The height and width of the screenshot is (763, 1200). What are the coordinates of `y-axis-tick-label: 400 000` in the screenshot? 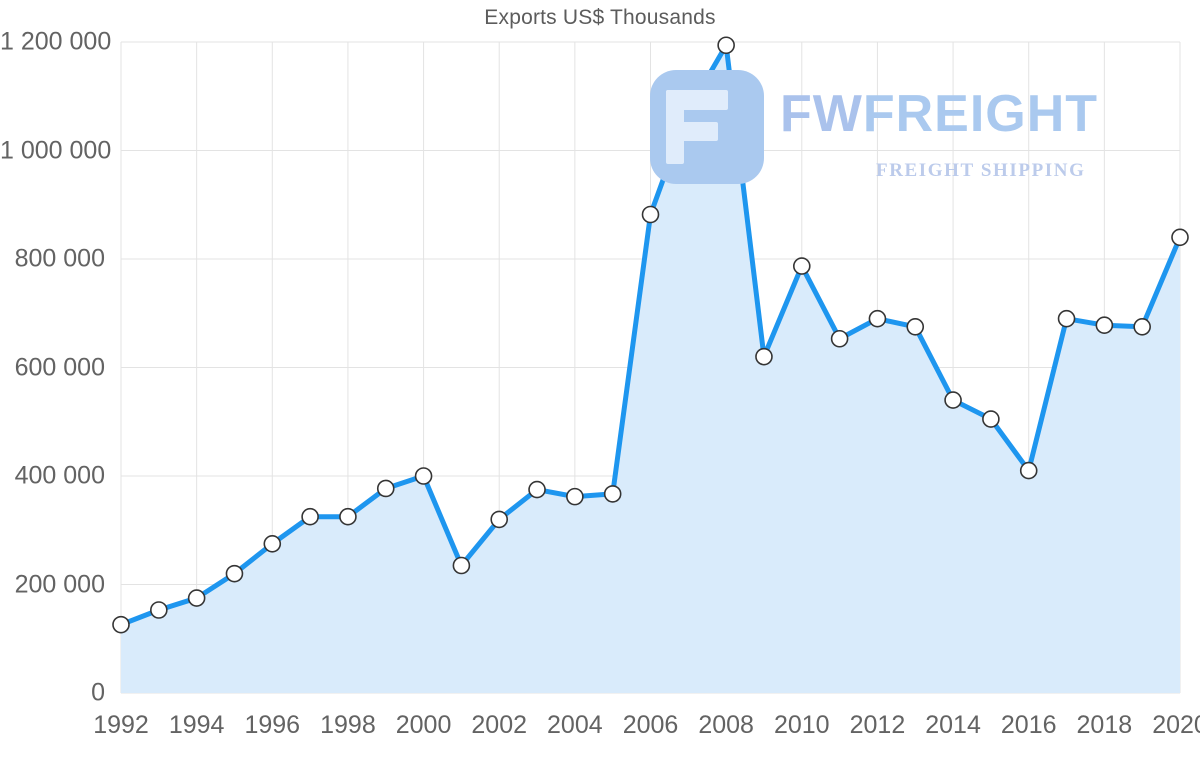 It's located at (59, 475).